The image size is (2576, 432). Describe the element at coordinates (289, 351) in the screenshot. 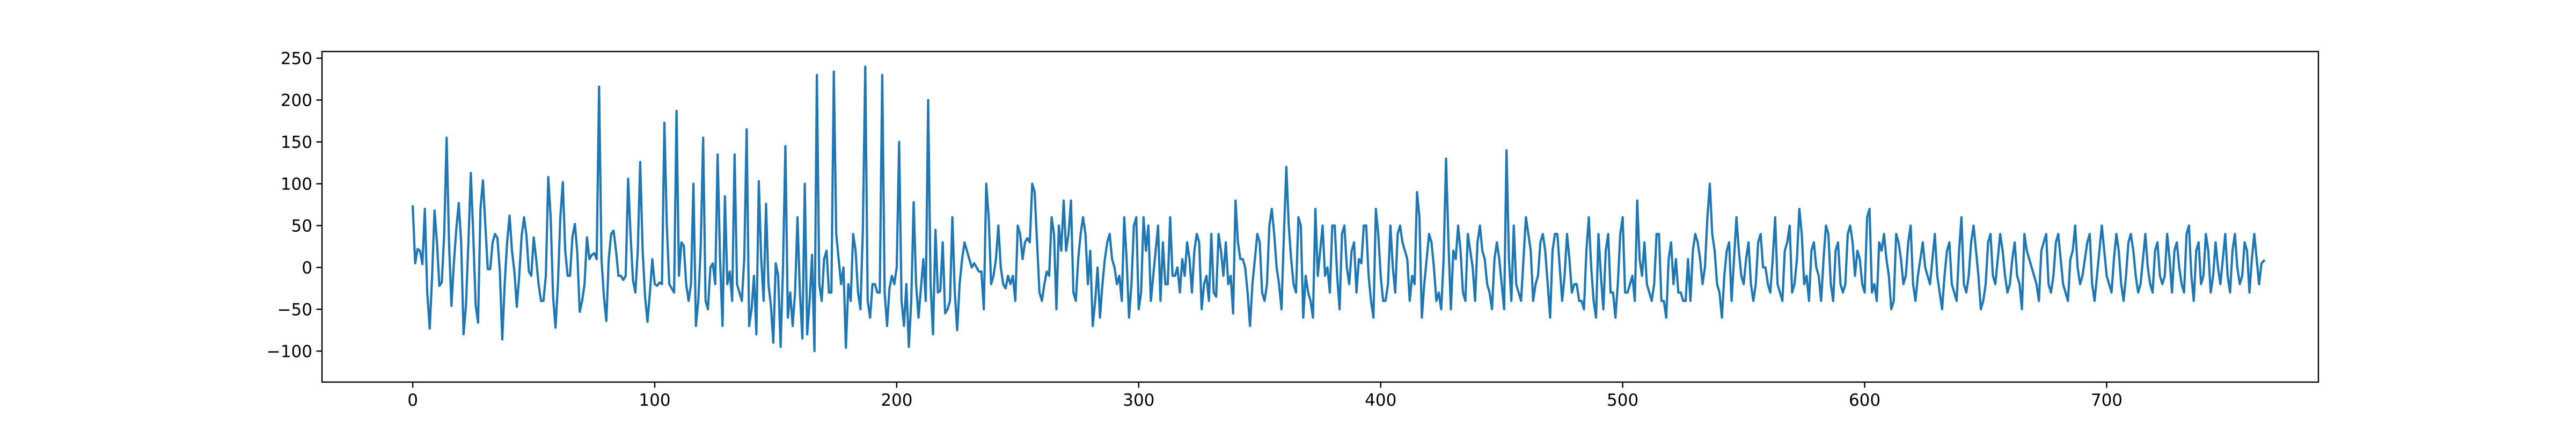

I see `y-tick-label: −100` at that location.